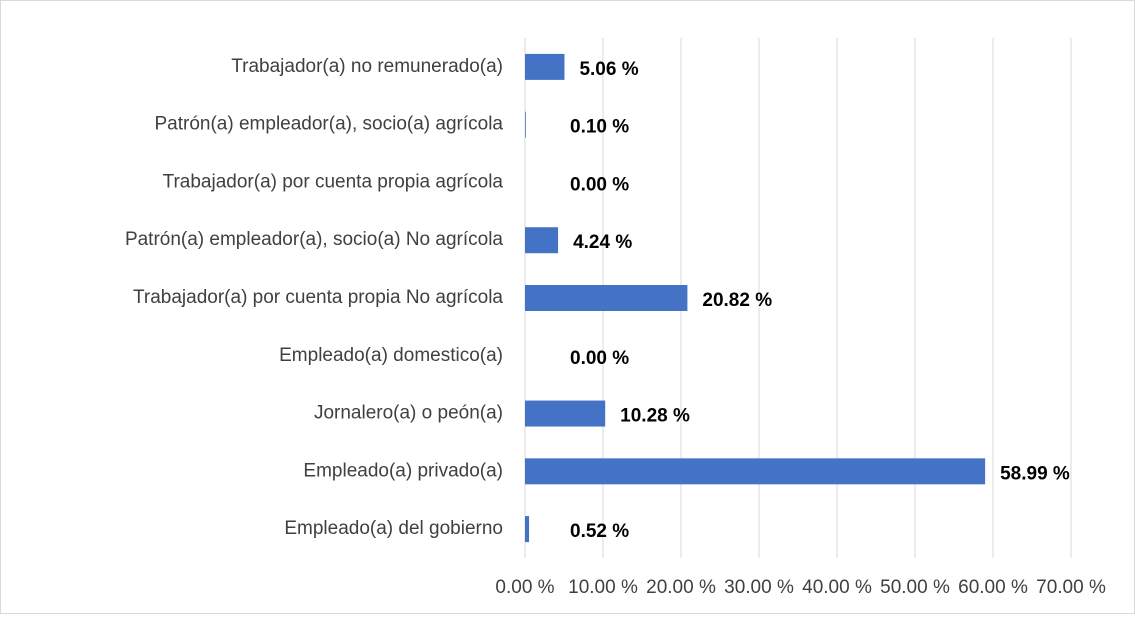 This screenshot has height=619, width=1135. What do you see at coordinates (837, 587) in the screenshot?
I see `x-tick-label: 40.00 %` at bounding box center [837, 587].